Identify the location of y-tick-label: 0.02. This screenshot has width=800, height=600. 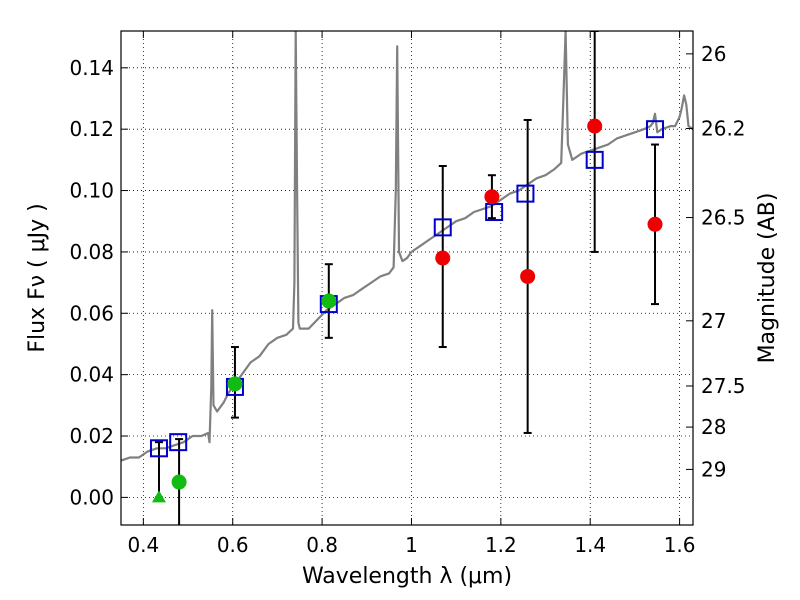
(91, 436).